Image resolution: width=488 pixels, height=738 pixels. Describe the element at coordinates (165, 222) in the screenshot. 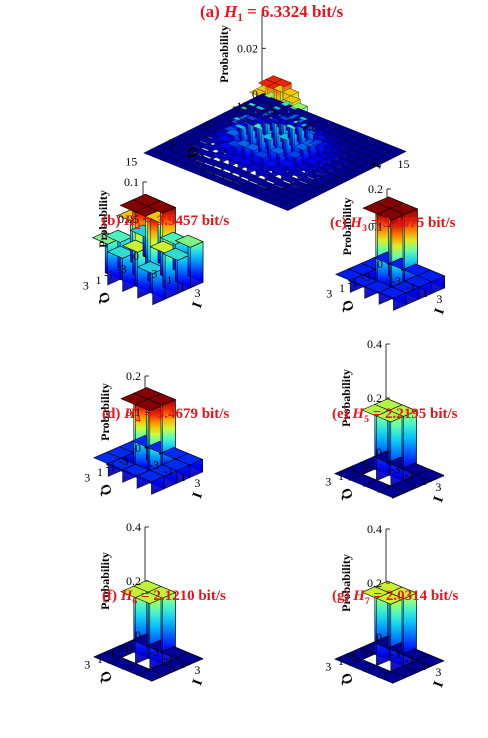

I see `panel-title: (b) H2 = 3.9457 bit/s` at that location.